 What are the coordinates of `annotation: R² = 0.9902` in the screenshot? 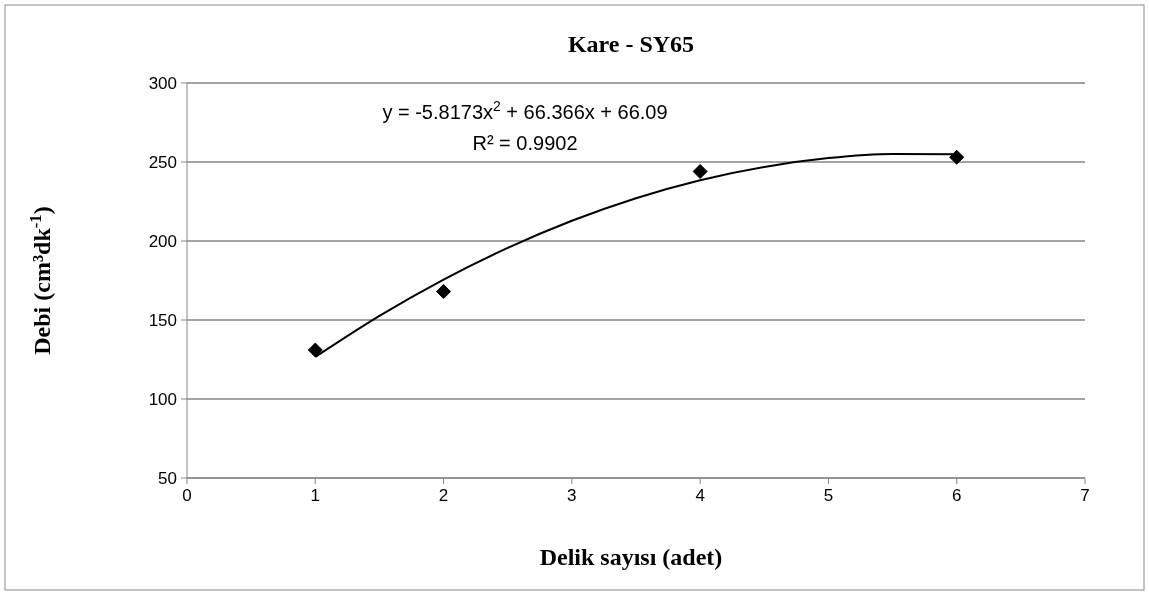 It's located at (525, 143).